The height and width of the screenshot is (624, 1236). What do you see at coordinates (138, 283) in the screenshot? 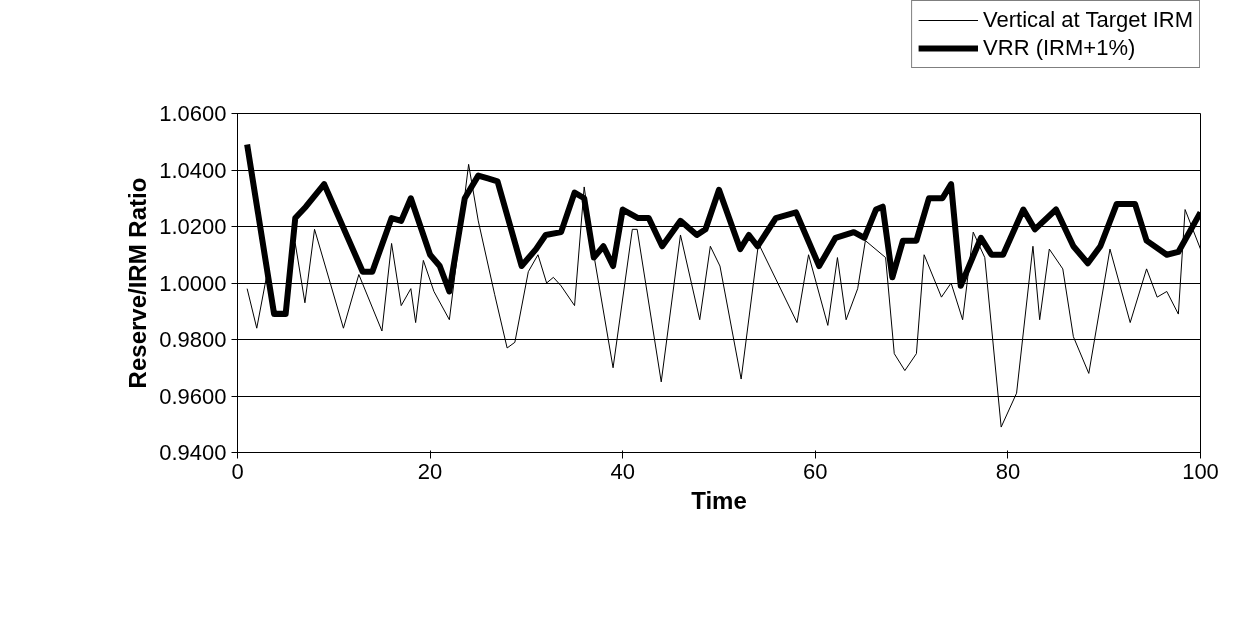
I see `y-axis-title: Reserve/IRM Ratio` at bounding box center [138, 283].